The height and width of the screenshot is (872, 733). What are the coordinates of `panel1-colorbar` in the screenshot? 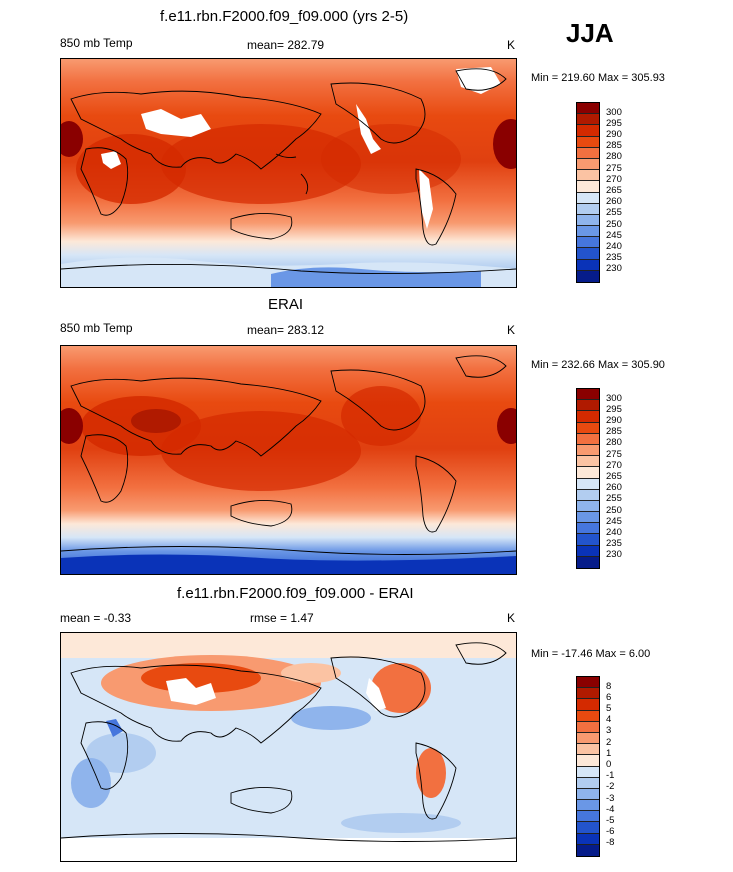 It's located at (588, 192).